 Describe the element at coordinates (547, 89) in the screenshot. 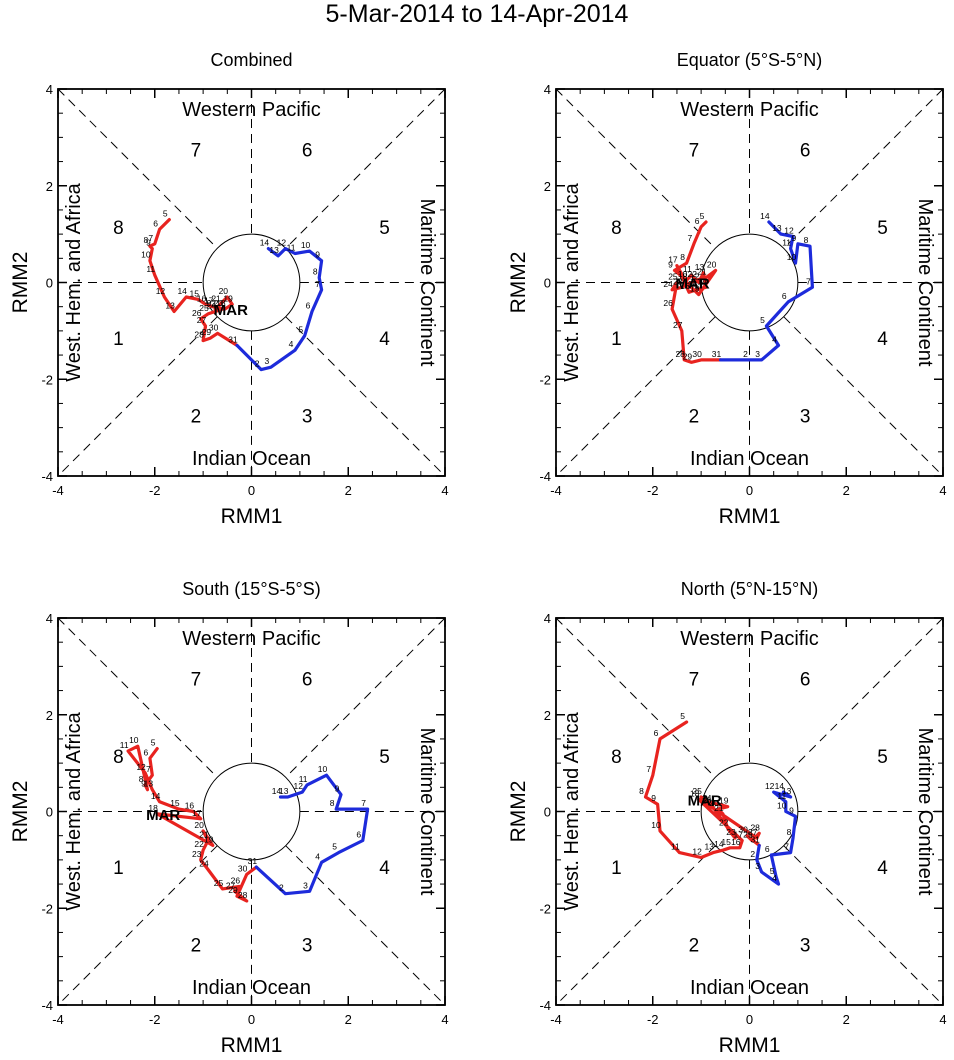

I see `y-tick-label: 4` at that location.